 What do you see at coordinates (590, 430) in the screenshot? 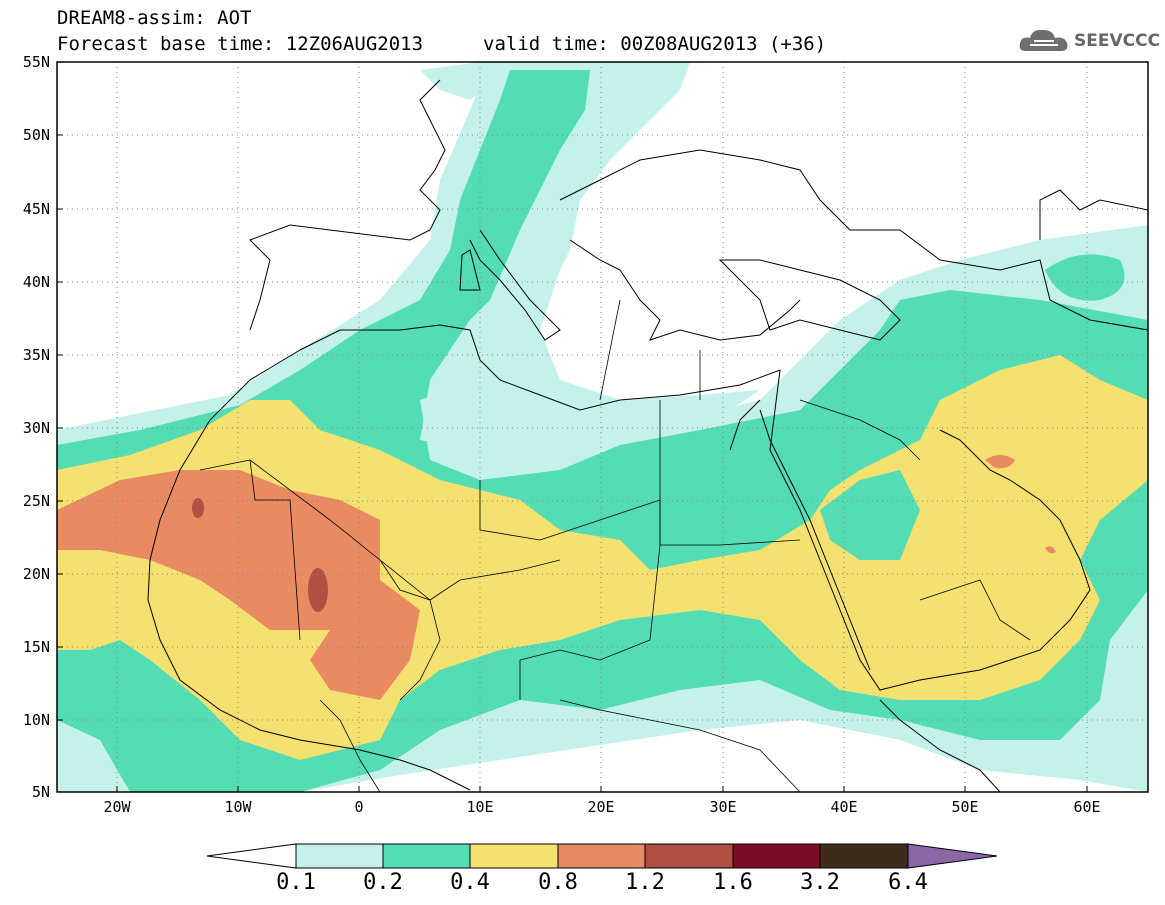
I see `aot-band-0.1-libya` at bounding box center [590, 430].